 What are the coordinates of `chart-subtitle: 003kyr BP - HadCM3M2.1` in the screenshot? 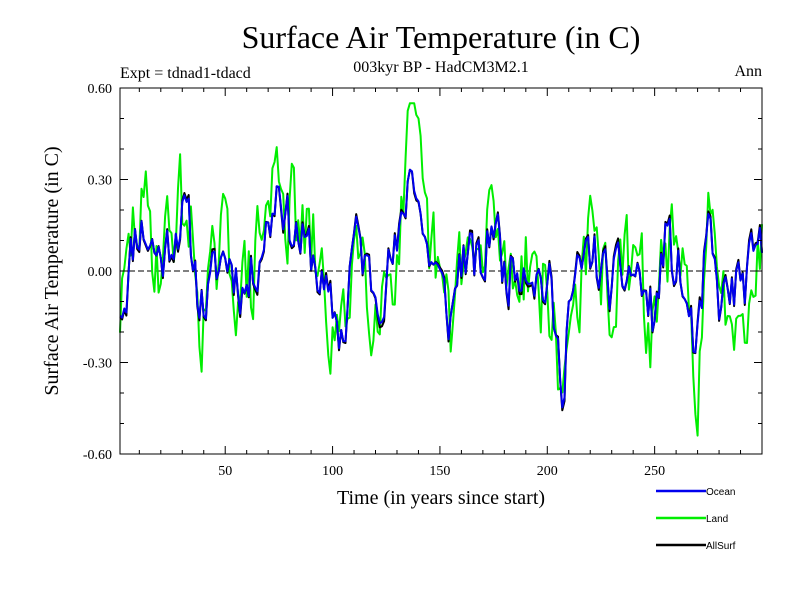 It's located at (440, 67).